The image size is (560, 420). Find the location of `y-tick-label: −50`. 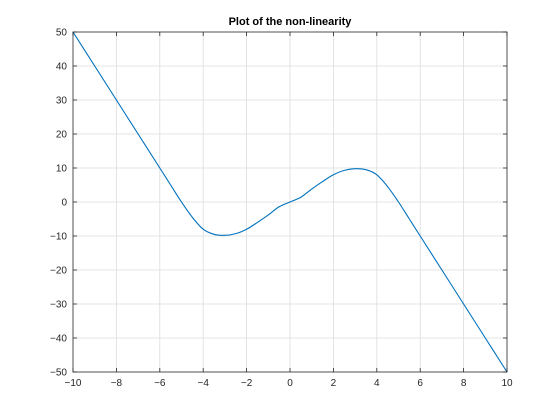

y-tick-label: −50 is located at coordinates (58, 373).